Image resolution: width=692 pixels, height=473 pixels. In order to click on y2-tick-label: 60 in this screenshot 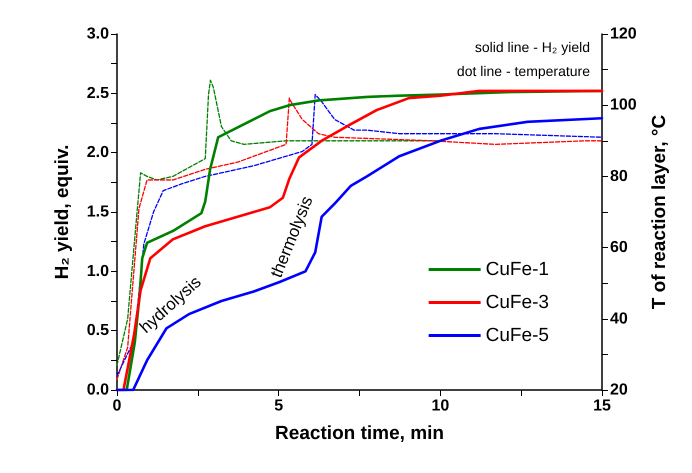, I will do `click(619, 247)`.